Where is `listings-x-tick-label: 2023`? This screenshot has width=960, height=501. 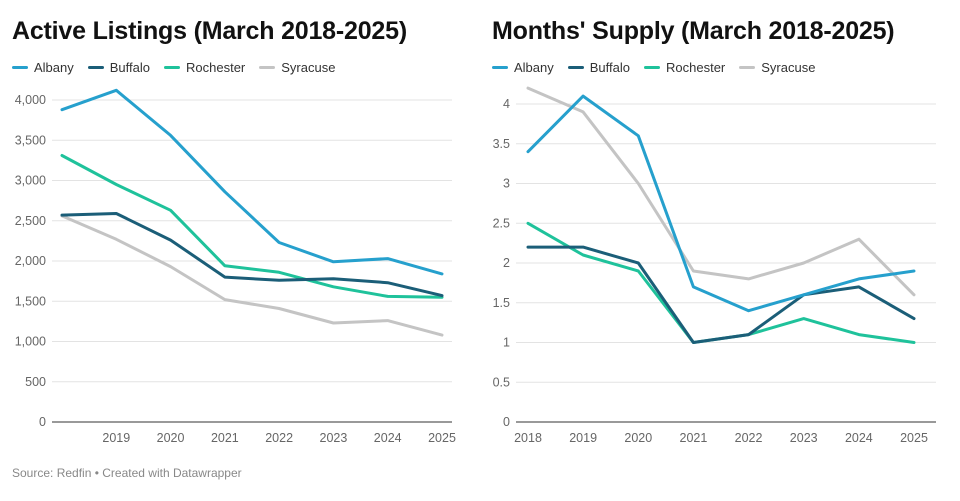 listings-x-tick-label: 2023 is located at coordinates (334, 438).